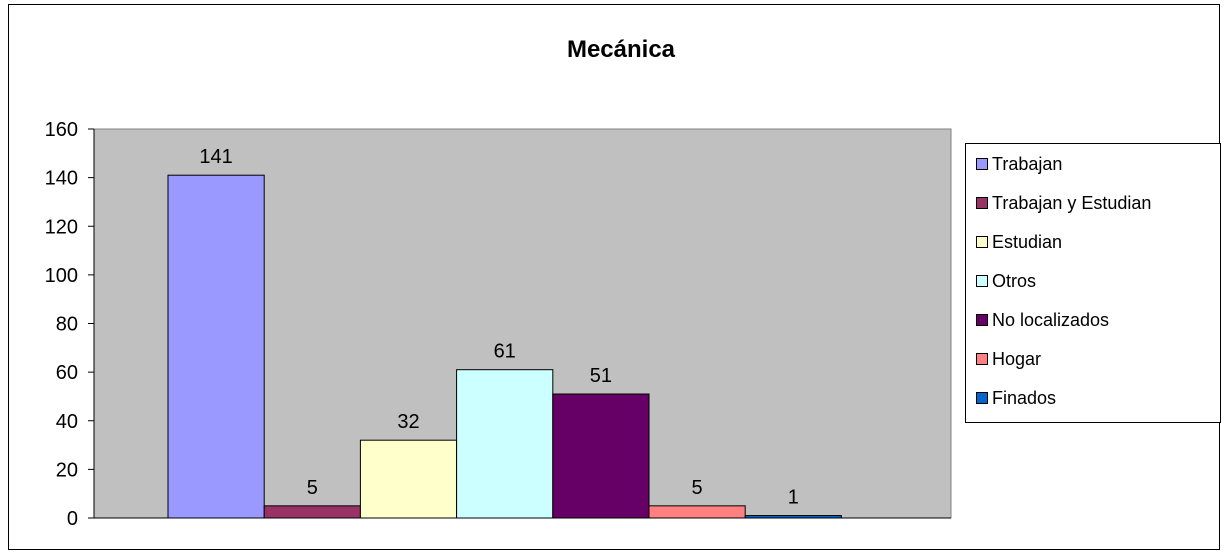 The width and height of the screenshot is (1228, 555). I want to click on legend-item: Trabajan y Estudian, so click(1063, 203).